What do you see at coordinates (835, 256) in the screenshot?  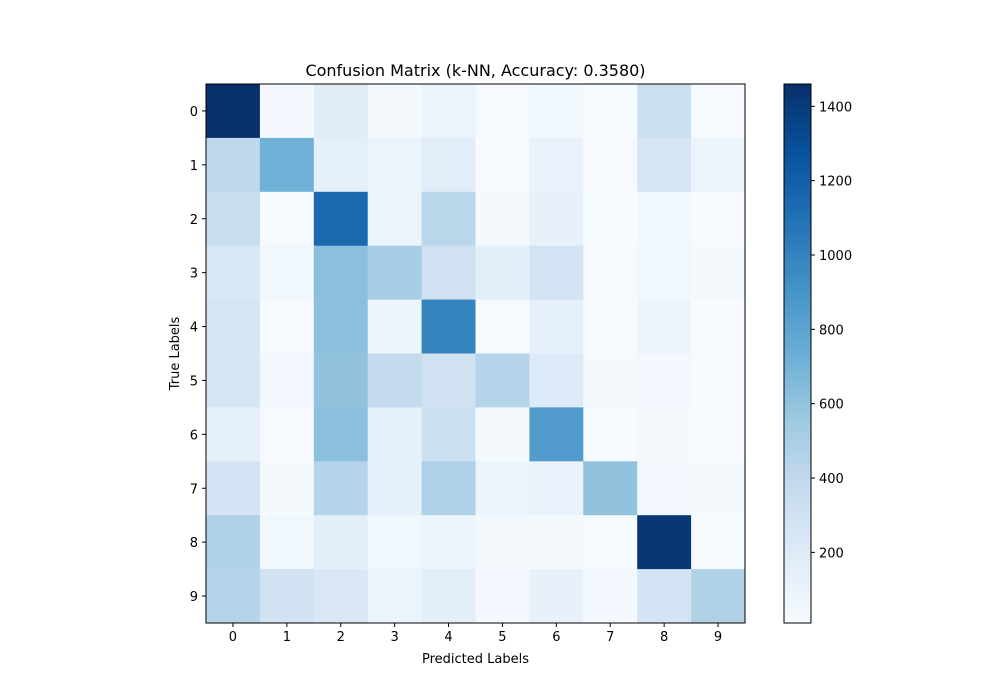 I see `colorbar-tick-label: 1000` at bounding box center [835, 256].